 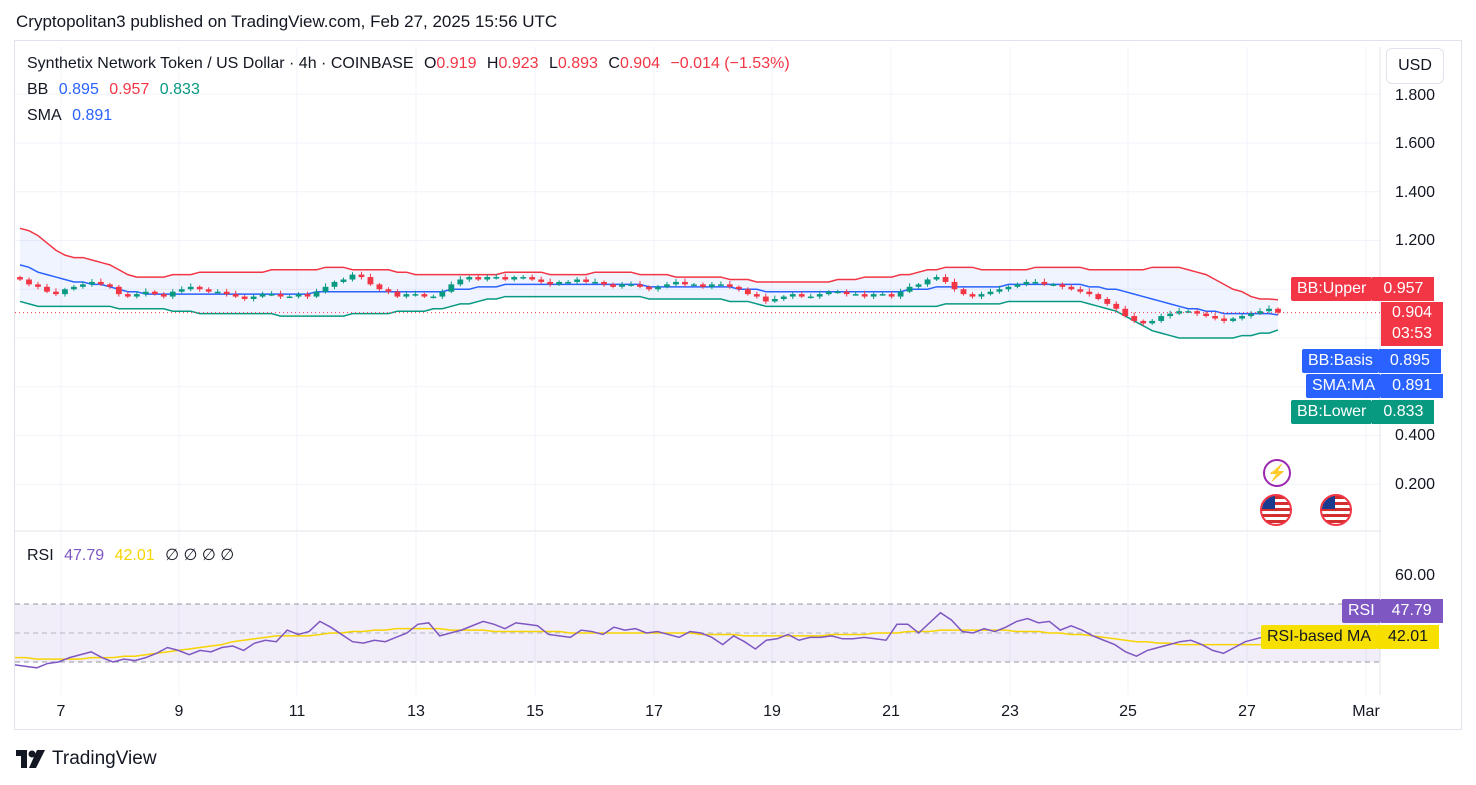 I want to click on bb-legend: BB 0.895 0.957 0.833, so click(x=116, y=90).